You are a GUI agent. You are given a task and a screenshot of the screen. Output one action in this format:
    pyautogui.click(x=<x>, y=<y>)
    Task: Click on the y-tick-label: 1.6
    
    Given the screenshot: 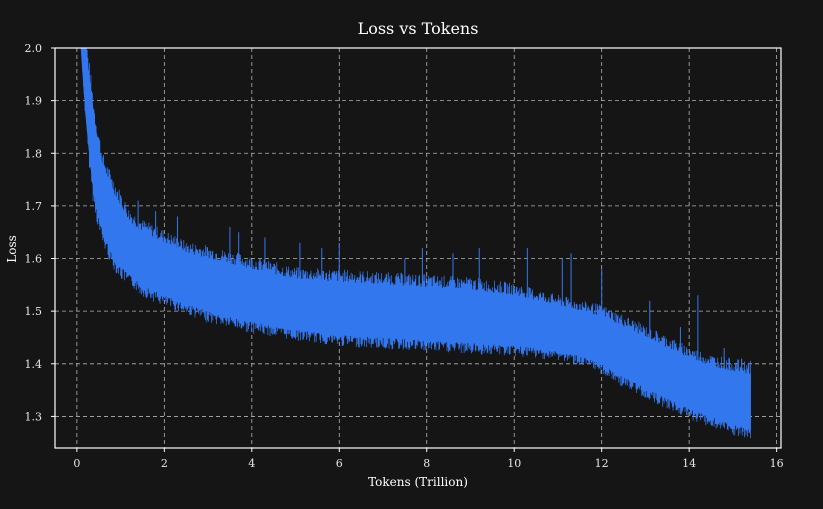 What is the action you would take?
    pyautogui.click(x=34, y=259)
    